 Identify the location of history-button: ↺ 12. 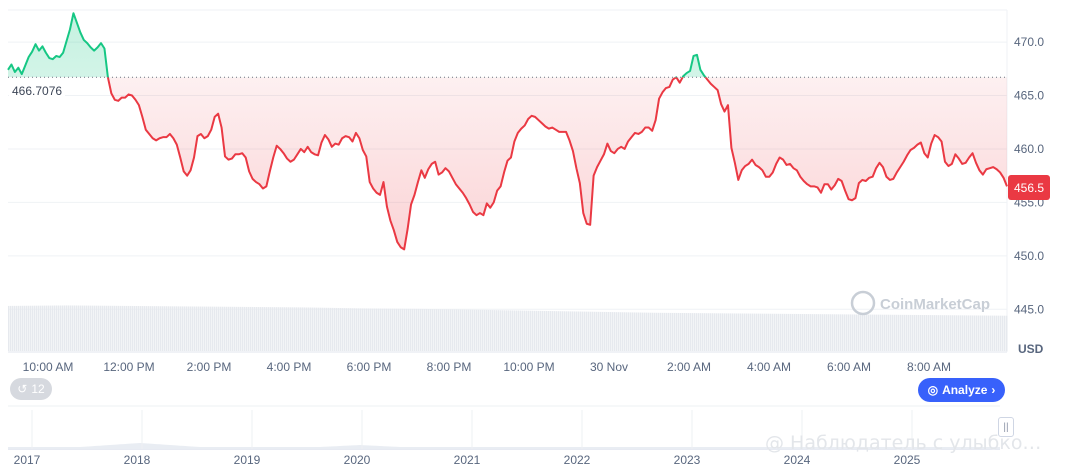
(31, 389).